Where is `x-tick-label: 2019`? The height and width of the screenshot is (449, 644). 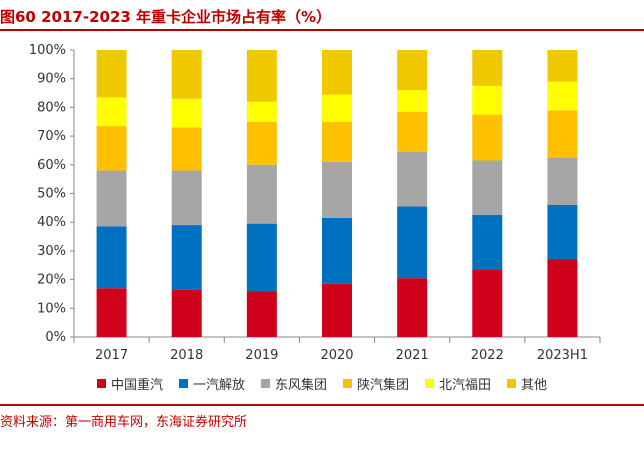
x-tick-label: 2019 is located at coordinates (261, 355).